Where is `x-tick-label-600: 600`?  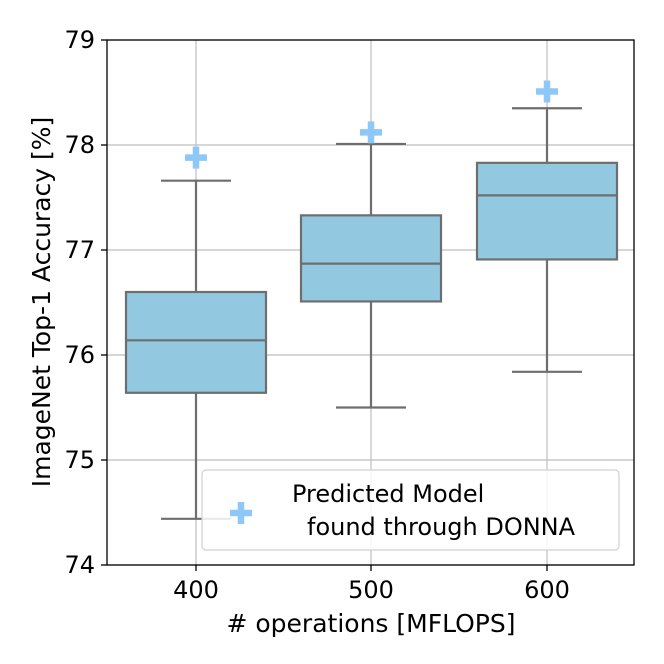
x-tick-label-600: 600 is located at coordinates (547, 590).